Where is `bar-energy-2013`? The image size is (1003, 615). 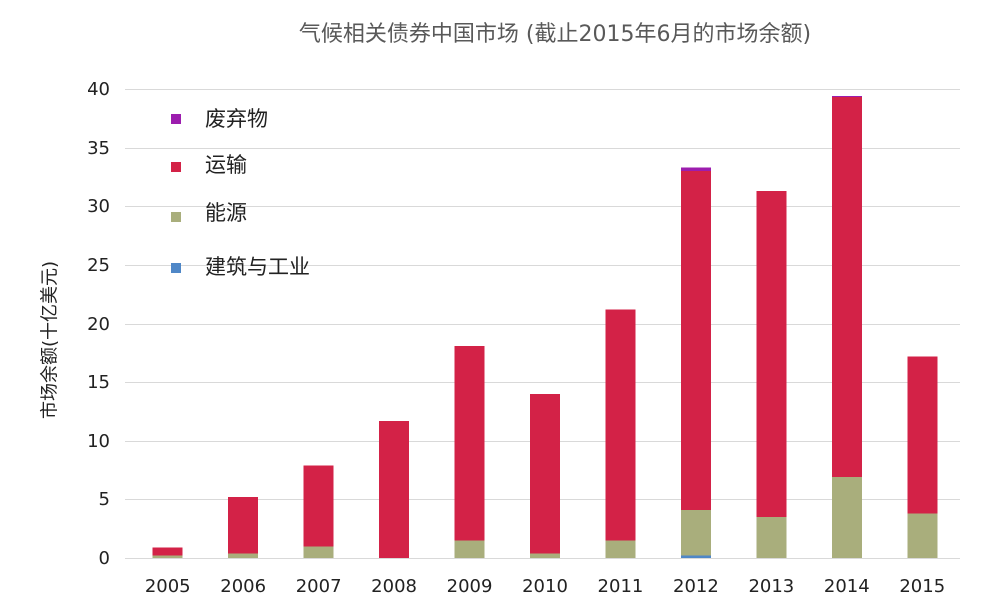
bar-energy-2013 is located at coordinates (771, 537).